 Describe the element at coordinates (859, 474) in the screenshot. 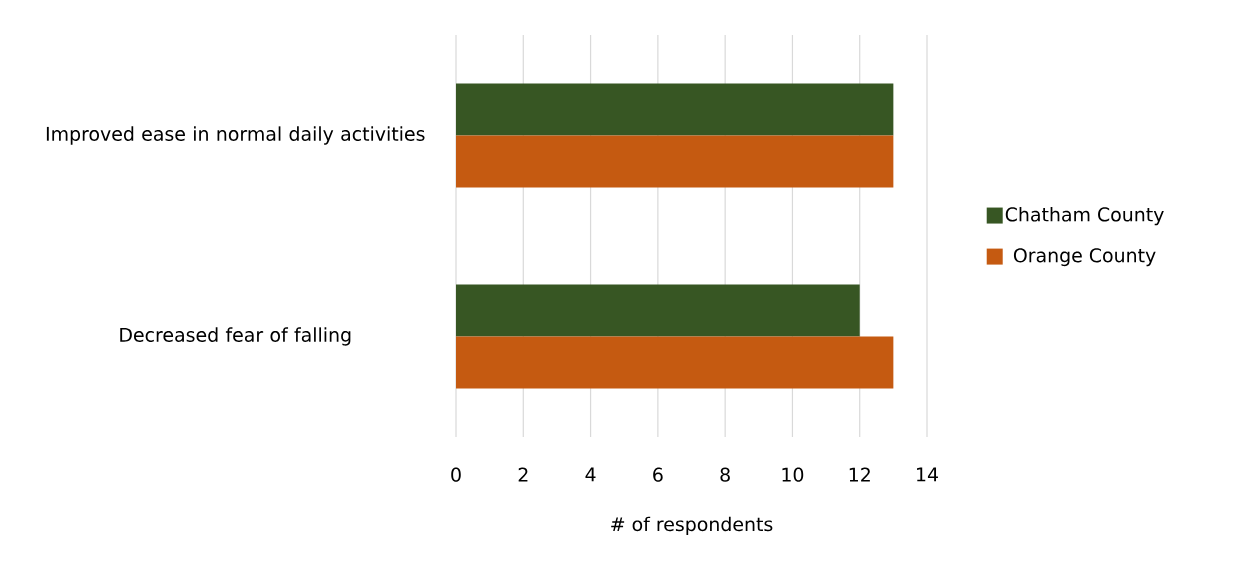

I see `x-tick-label: 12` at that location.